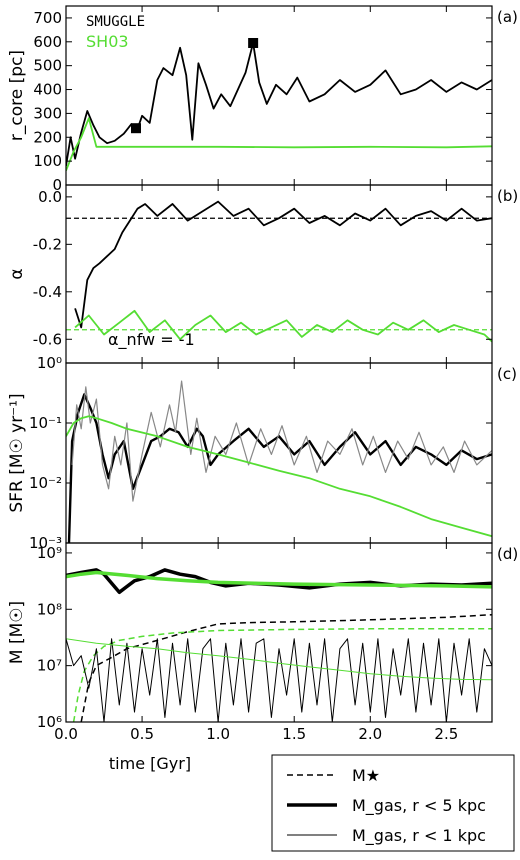 This screenshot has width=520, height=860. What do you see at coordinates (107, 41) in the screenshot?
I see `legend-sh03-label: SH03` at bounding box center [107, 41].